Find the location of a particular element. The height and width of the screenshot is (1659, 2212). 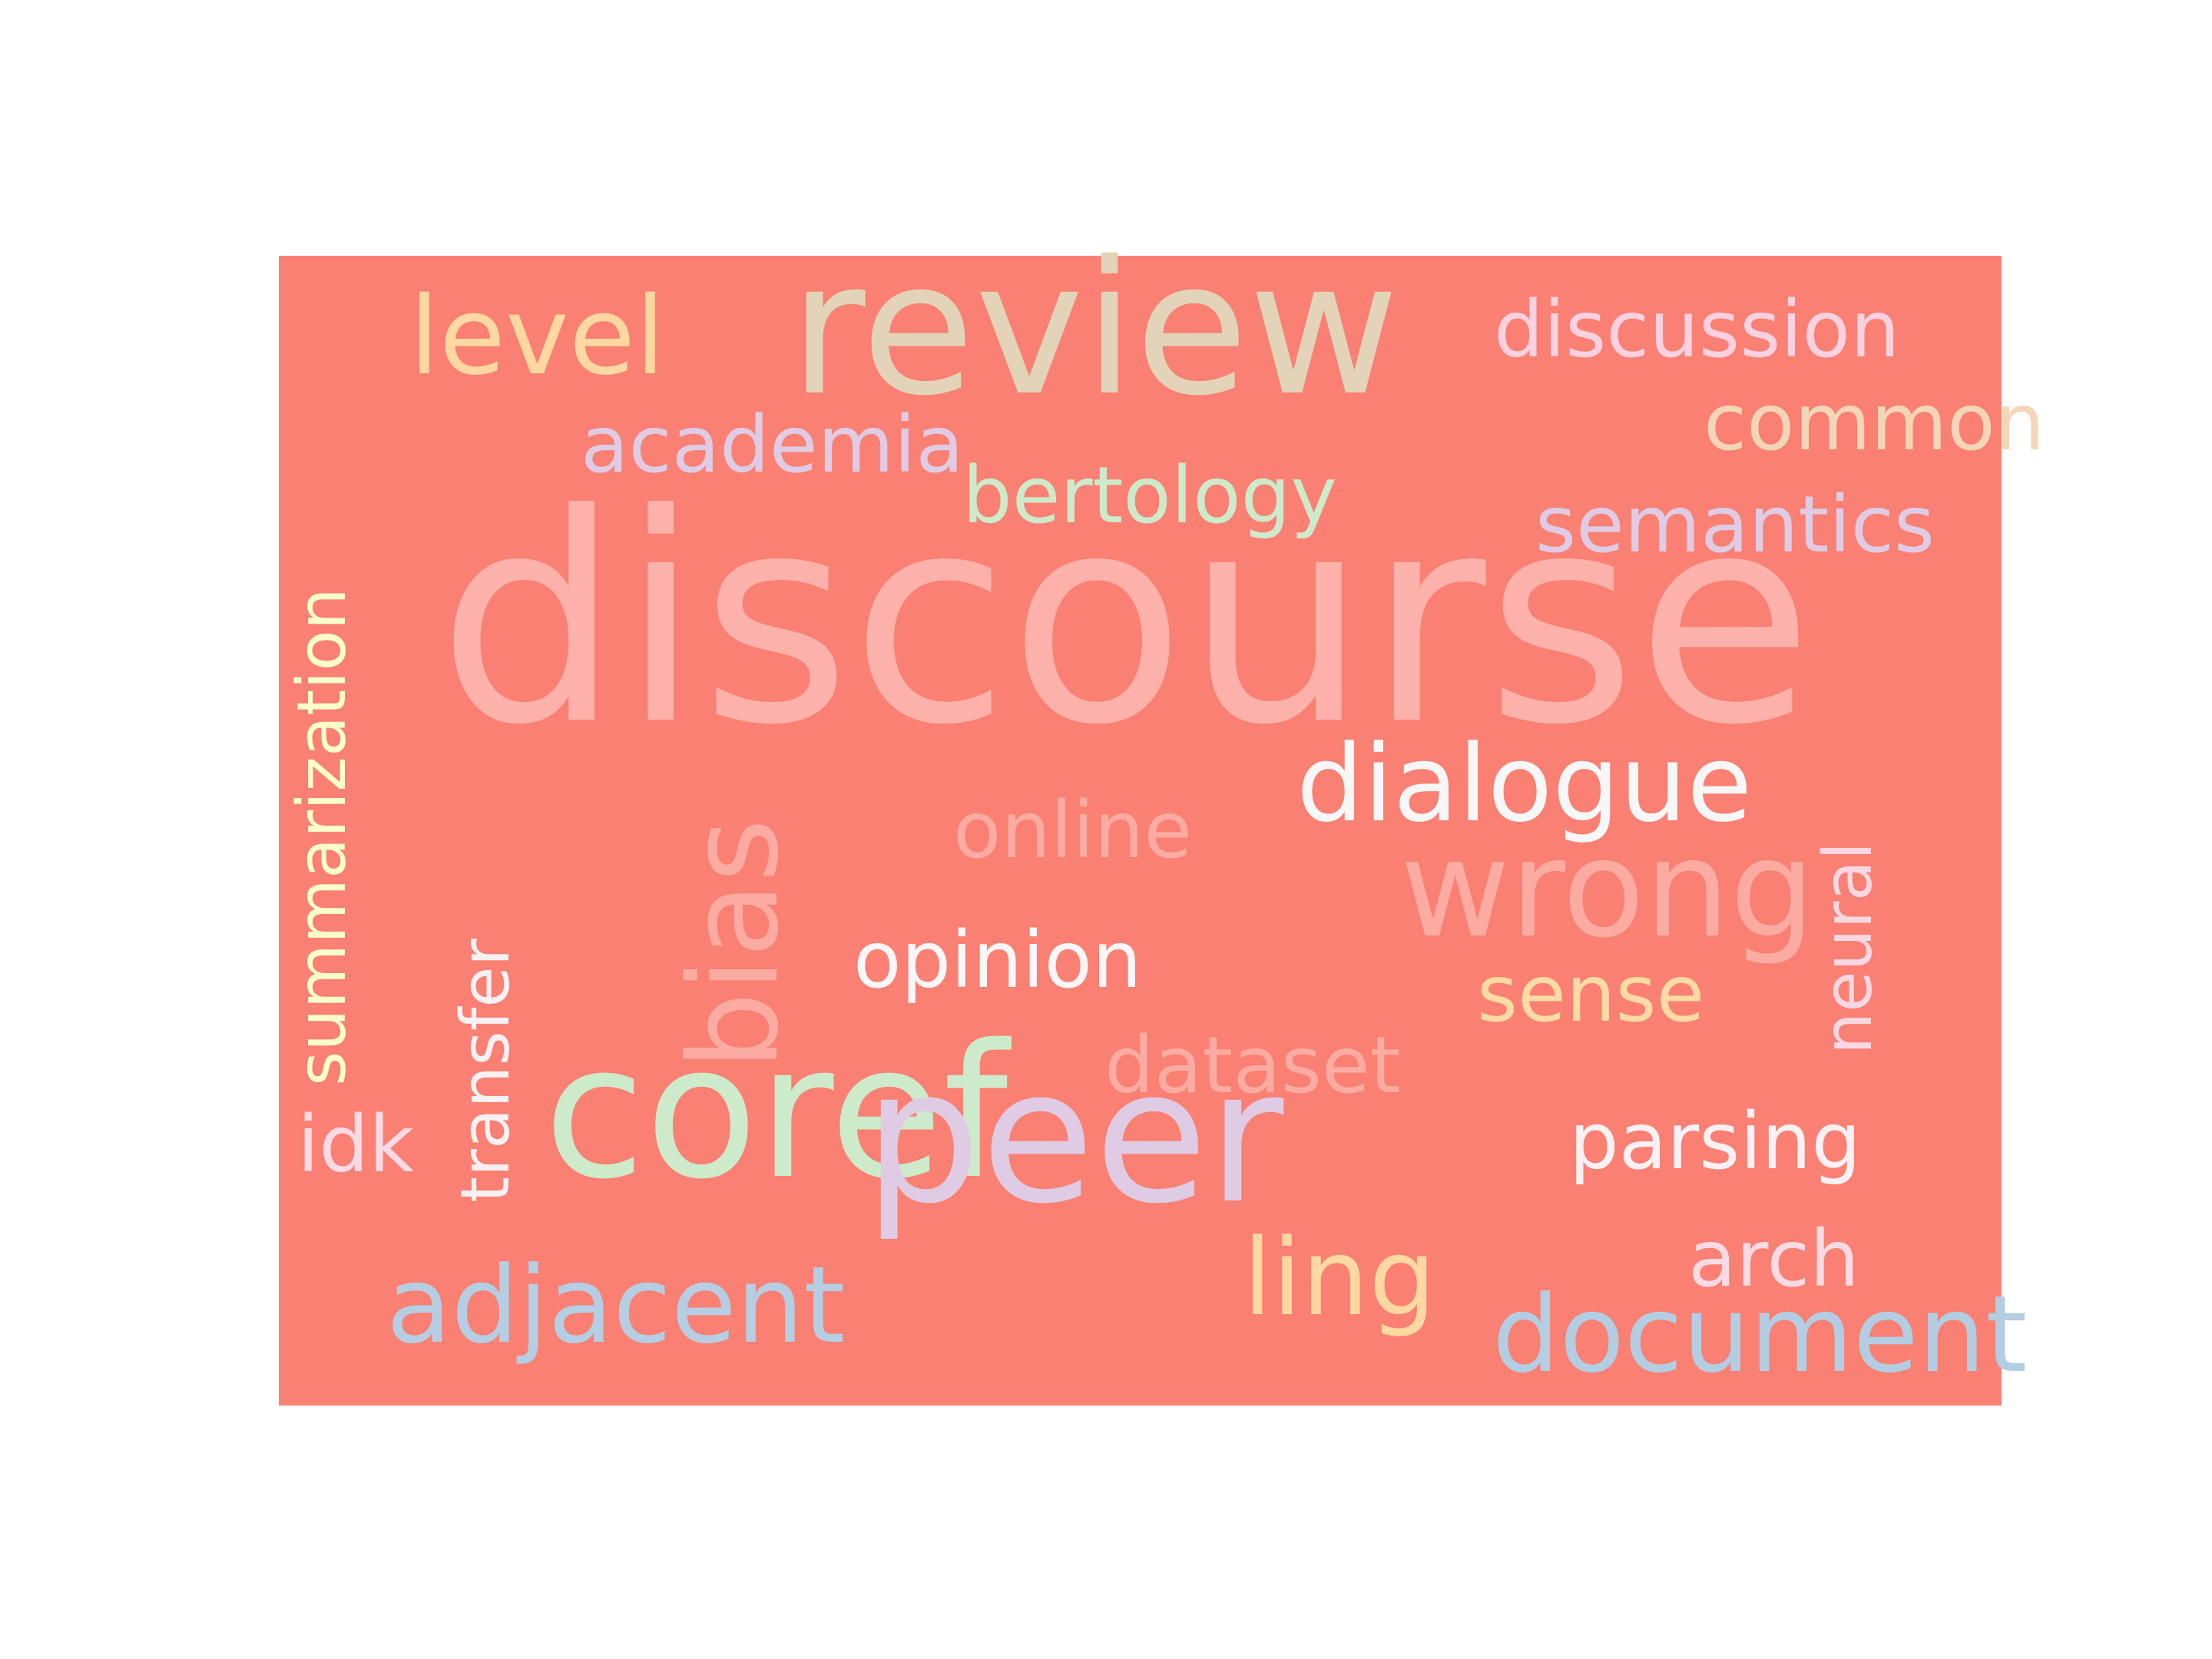

word-neural: neural is located at coordinates (1848, 948).